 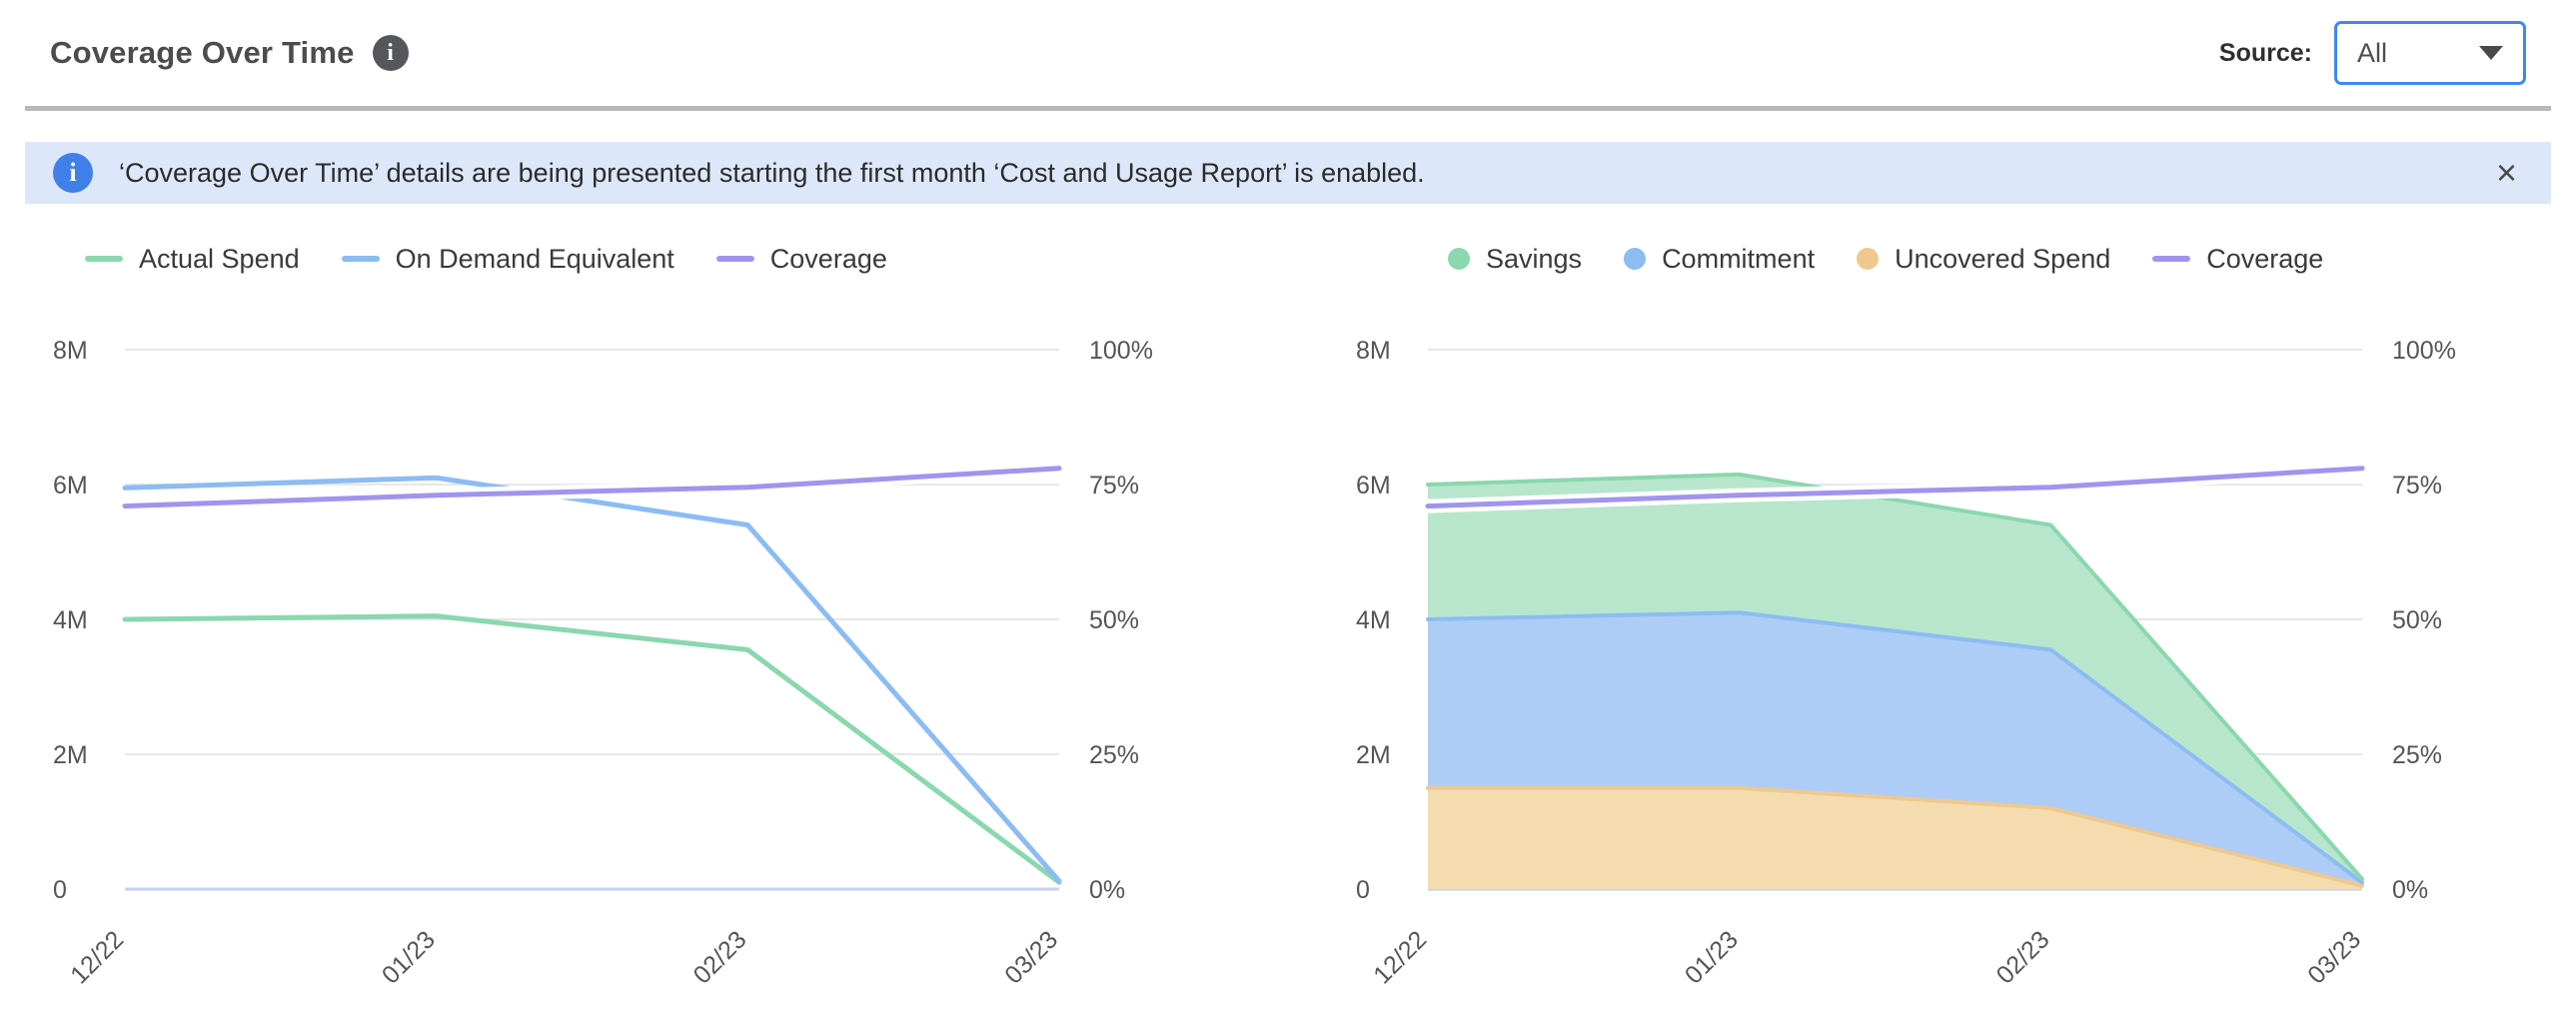 I want to click on close-icon: ×, so click(x=2506, y=173).